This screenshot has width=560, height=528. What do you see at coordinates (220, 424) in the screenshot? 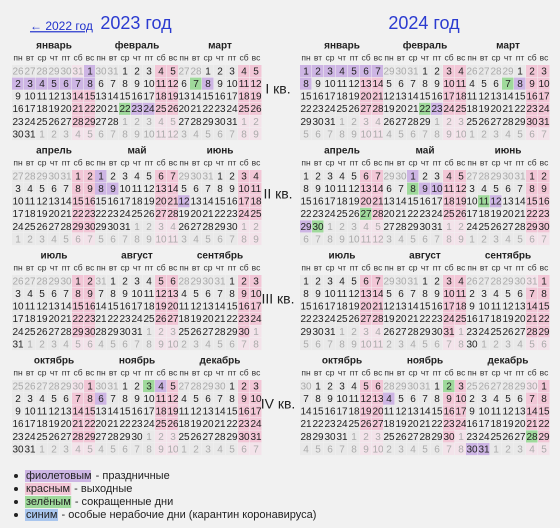
I see `day-number: 21` at bounding box center [220, 424].